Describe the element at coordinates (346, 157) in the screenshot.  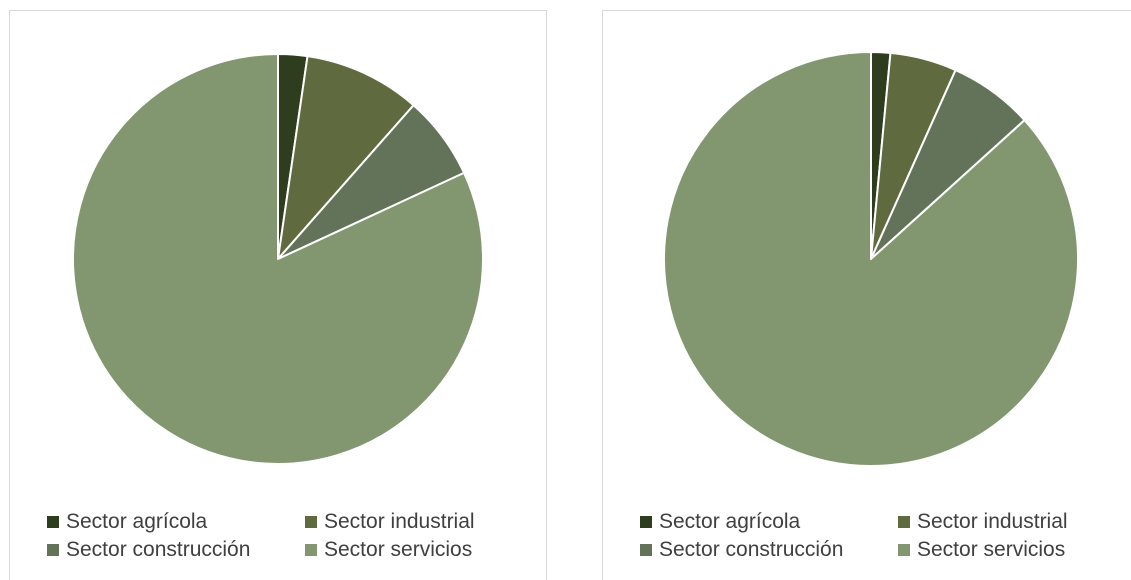
I see `pie-slice-industrial` at that location.